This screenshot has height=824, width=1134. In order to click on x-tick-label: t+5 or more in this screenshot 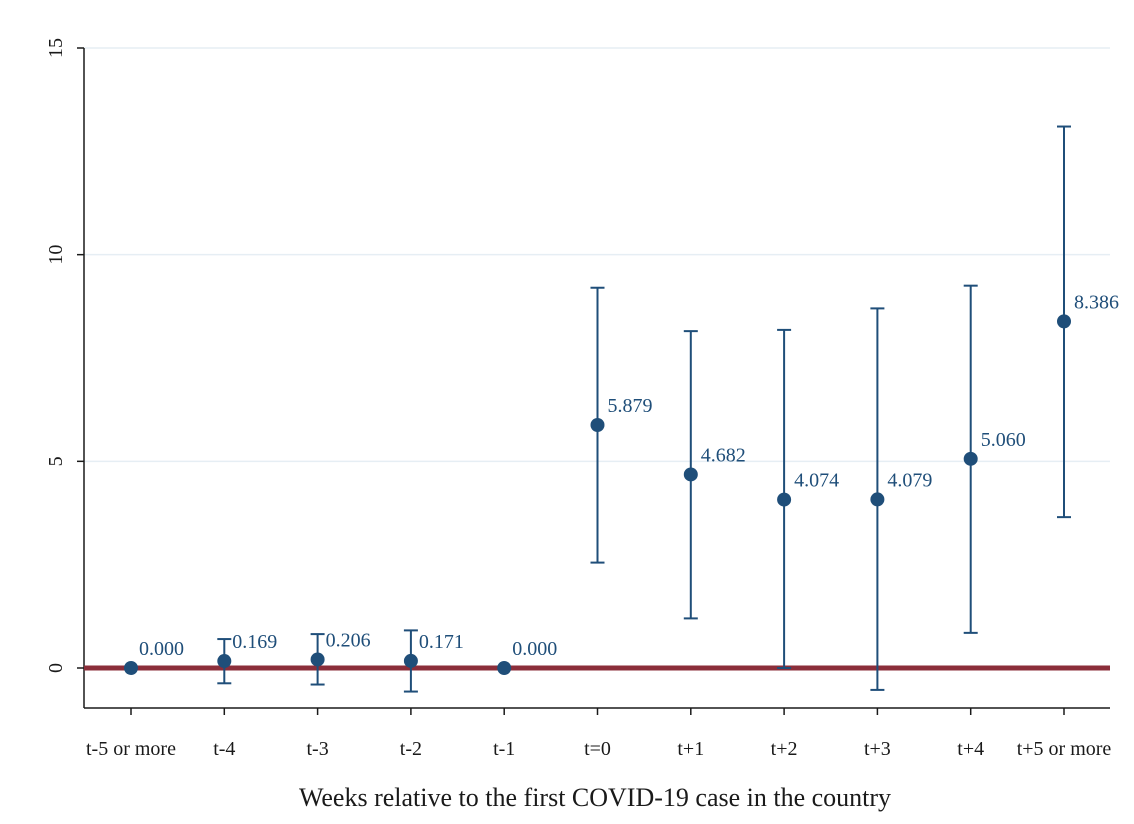, I will do `click(1064, 749)`.